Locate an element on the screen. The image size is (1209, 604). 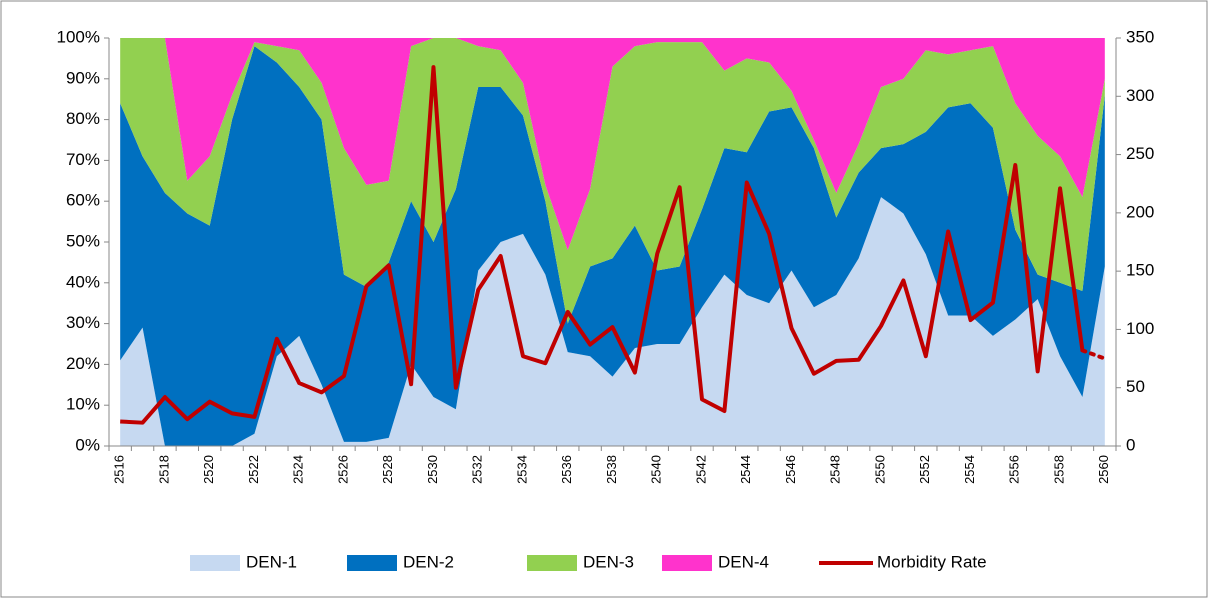
x-tick-label: 2544 is located at coordinates (745, 469).